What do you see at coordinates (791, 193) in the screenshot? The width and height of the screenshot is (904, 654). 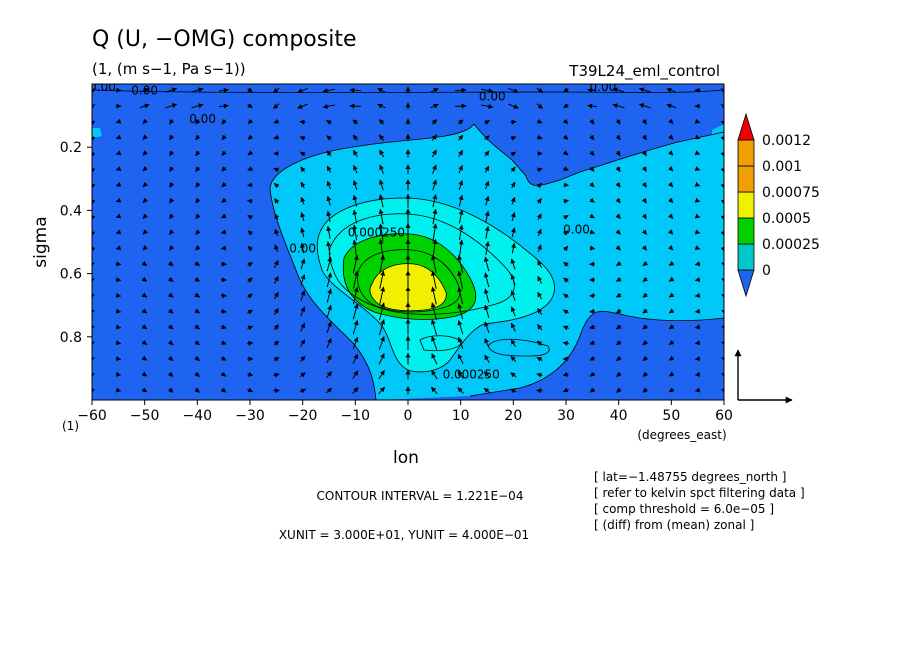 I see `colorbar-label: 0.00075` at bounding box center [791, 193].